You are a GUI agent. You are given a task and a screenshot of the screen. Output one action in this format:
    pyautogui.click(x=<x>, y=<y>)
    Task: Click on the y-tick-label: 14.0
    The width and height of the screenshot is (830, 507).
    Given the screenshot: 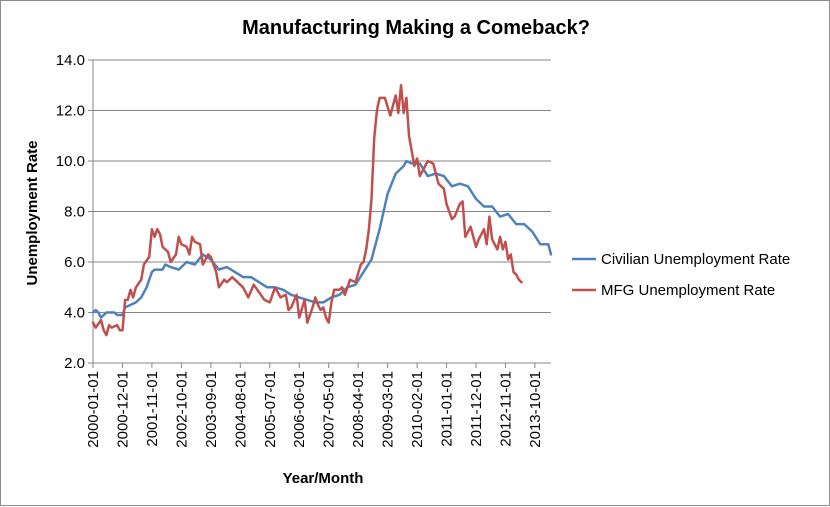 What is the action you would take?
    pyautogui.click(x=70, y=60)
    